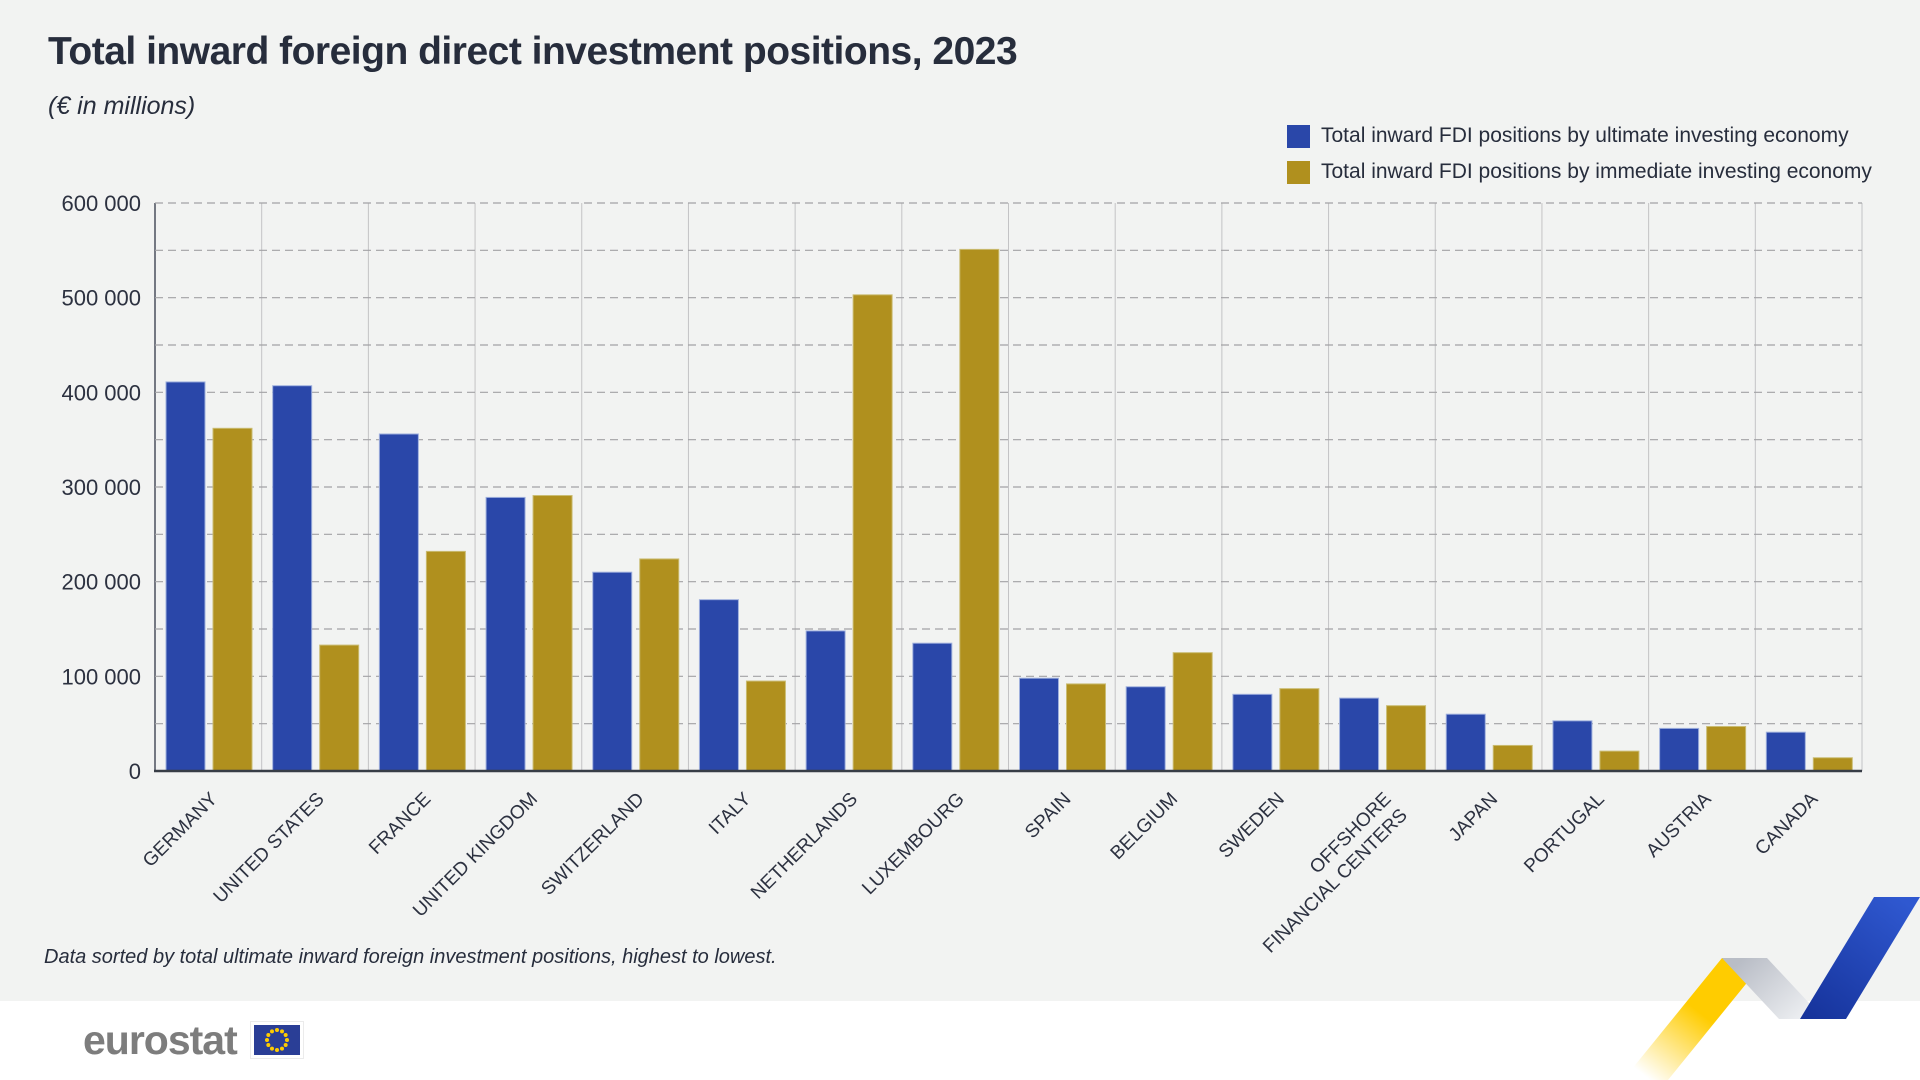 This screenshot has width=1920, height=1080. What do you see at coordinates (804, 846) in the screenshot?
I see `x-category-label: NETHERLANDS` at bounding box center [804, 846].